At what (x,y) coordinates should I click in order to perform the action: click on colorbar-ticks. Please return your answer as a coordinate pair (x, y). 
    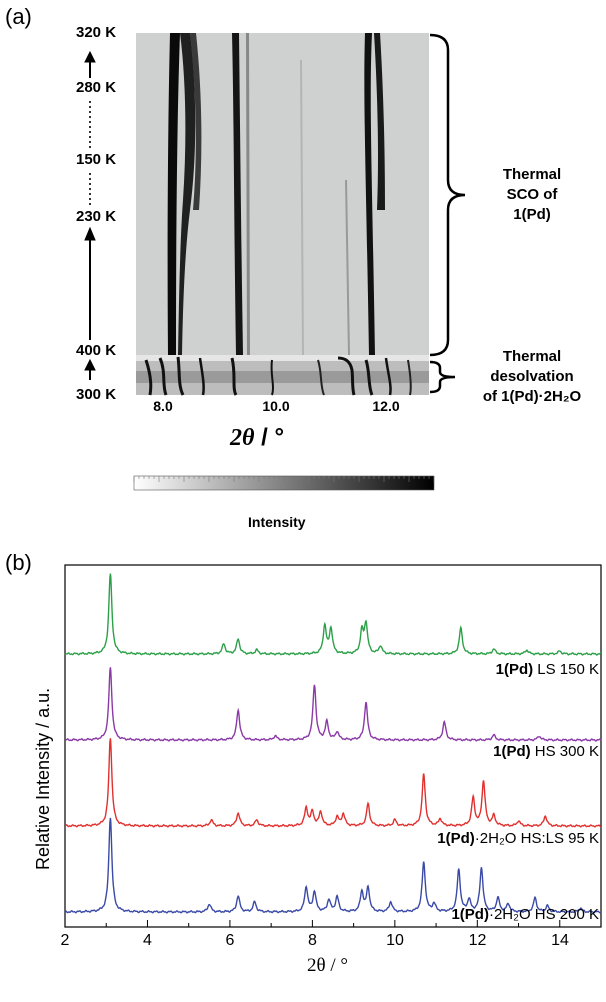
    Looking at the image, I should click on (284, 479).